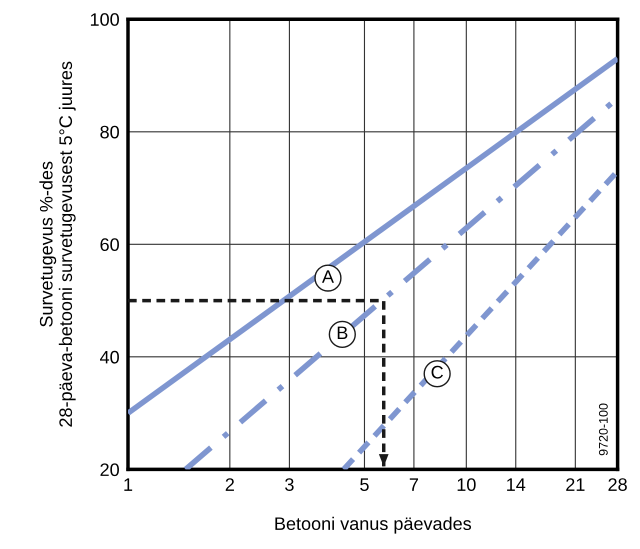 This screenshot has width=640, height=549. What do you see at coordinates (104, 19) in the screenshot?
I see `y-tick-label: 100` at bounding box center [104, 19].